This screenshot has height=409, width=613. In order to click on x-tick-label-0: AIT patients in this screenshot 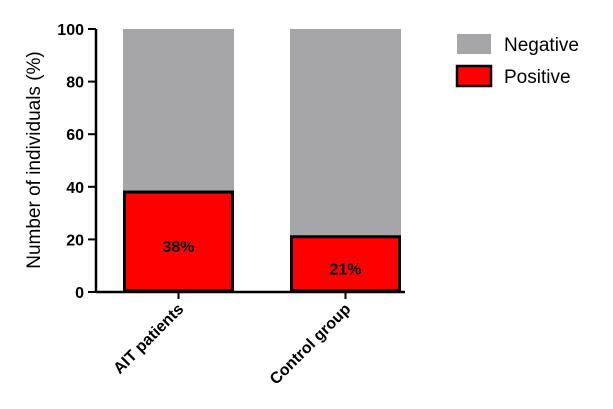, I will do `click(149, 339)`.